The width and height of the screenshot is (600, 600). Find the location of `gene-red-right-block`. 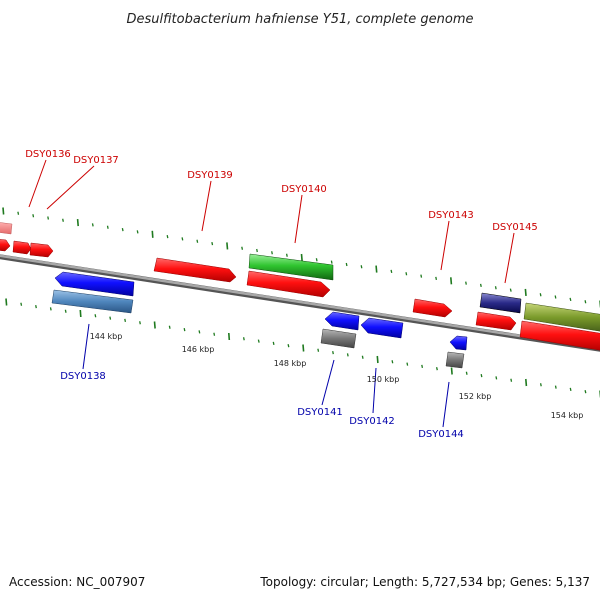

gene-red-right-block is located at coordinates (559, 335).